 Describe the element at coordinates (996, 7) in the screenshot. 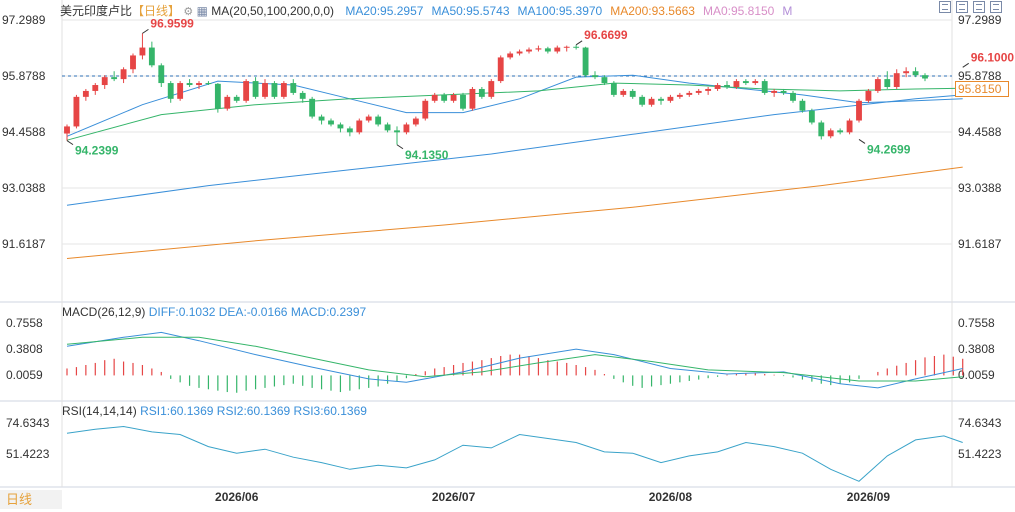

I see `fullscreen-icon` at that location.